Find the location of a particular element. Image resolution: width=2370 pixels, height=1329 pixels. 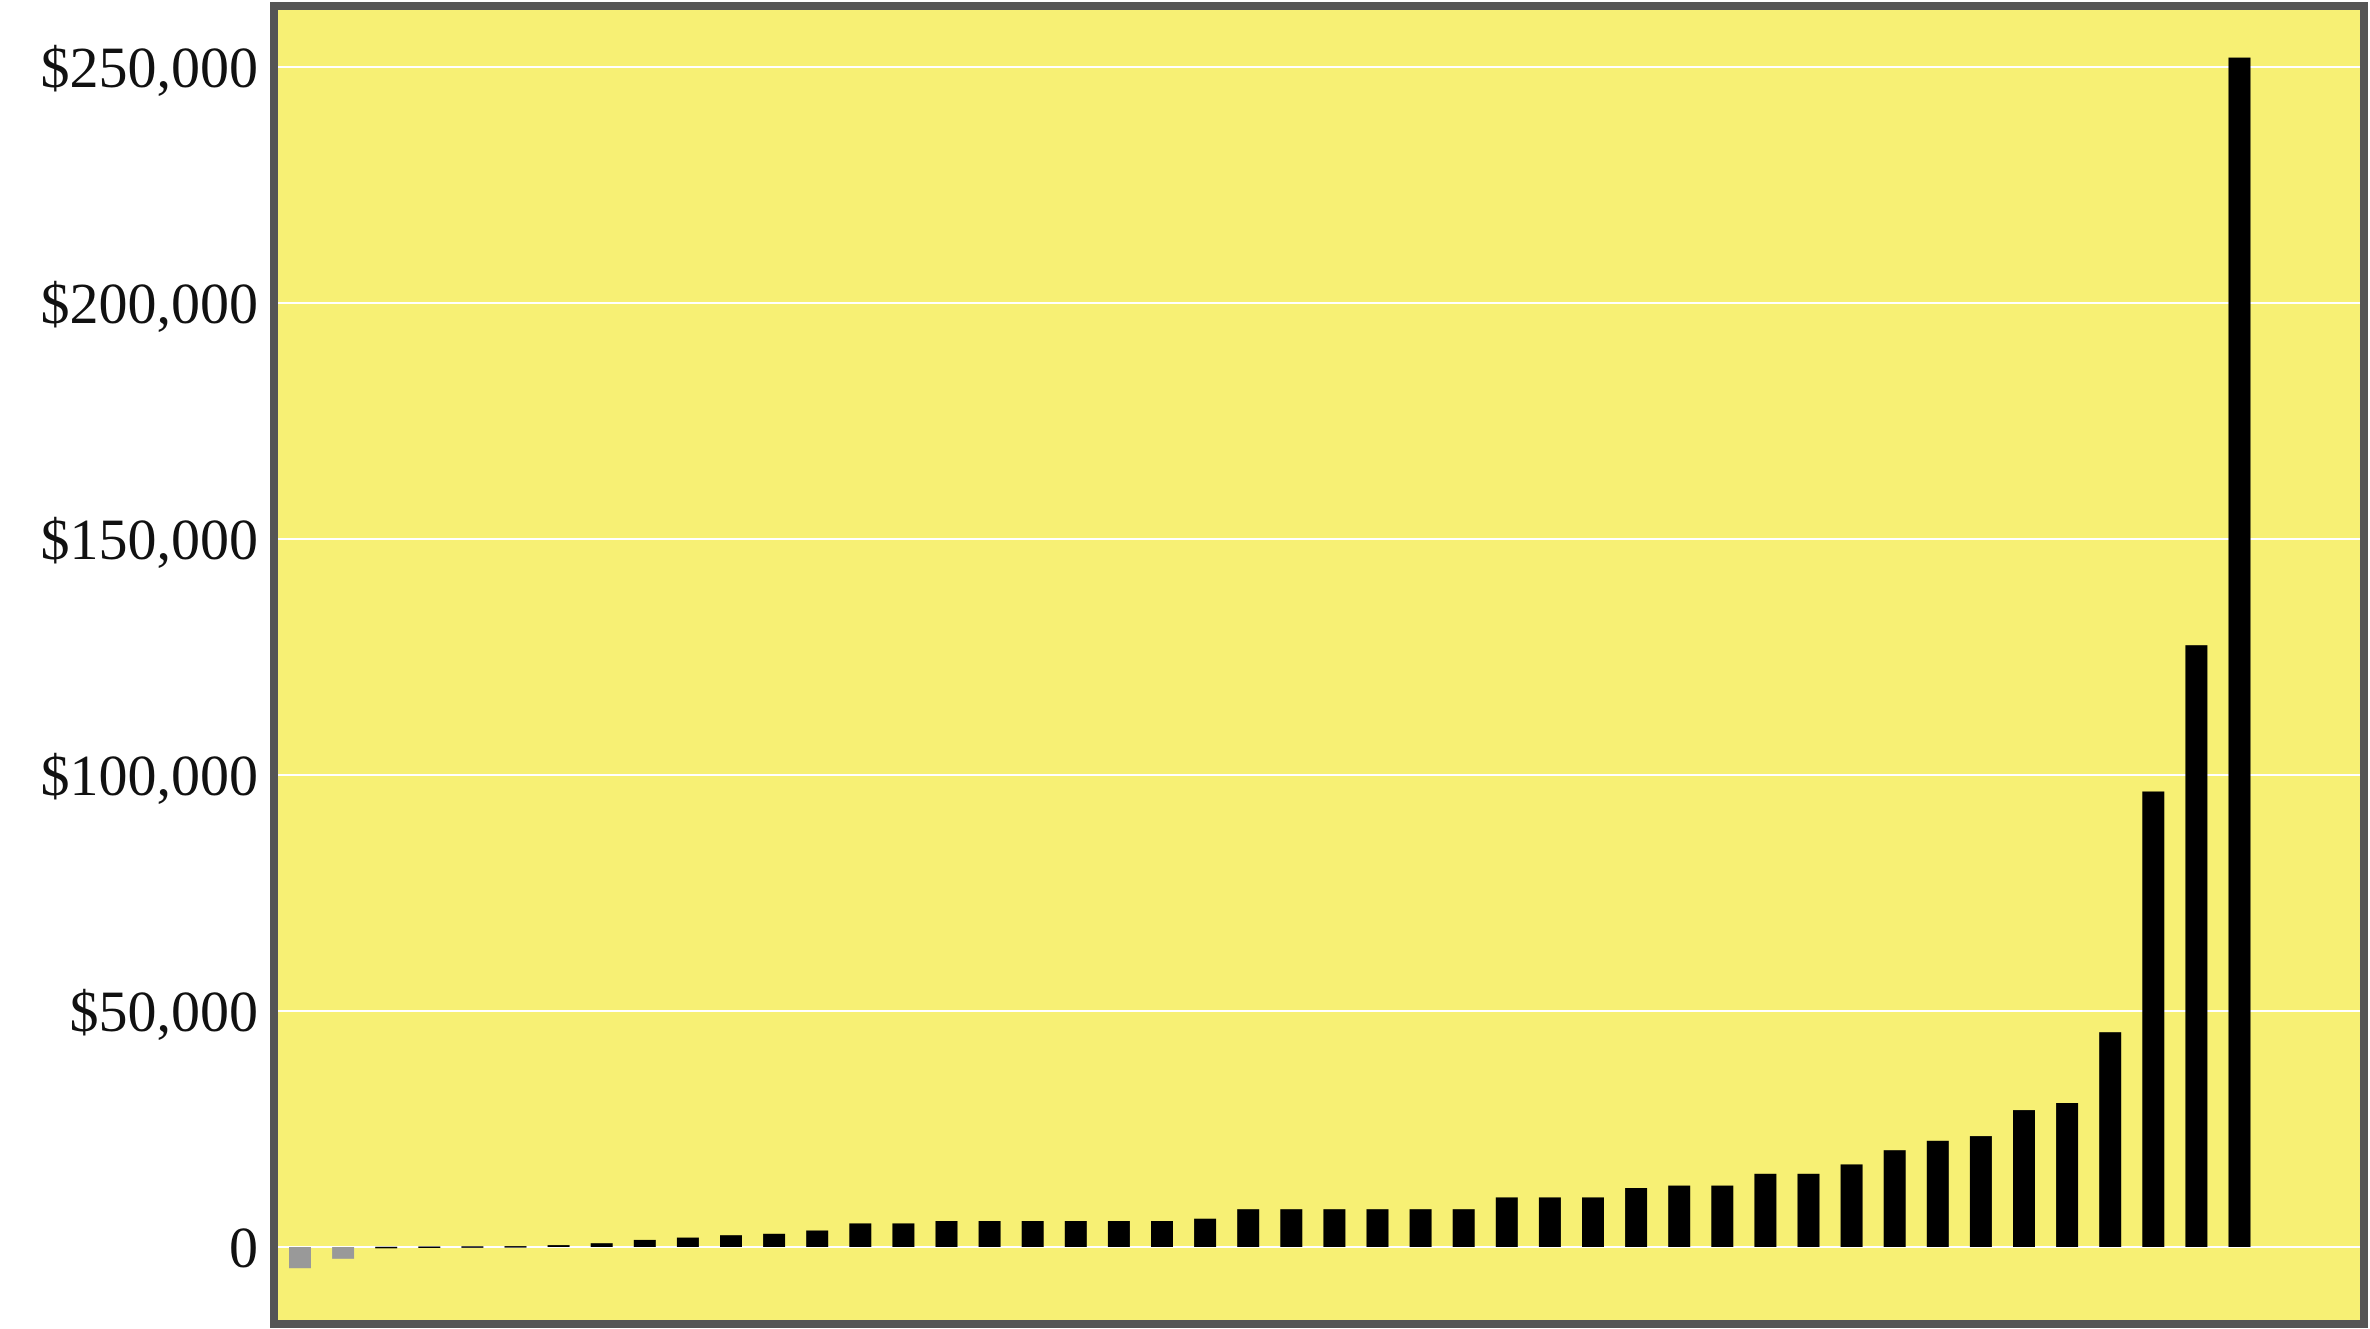

y-tick-label: 0 is located at coordinates (243, 1247).